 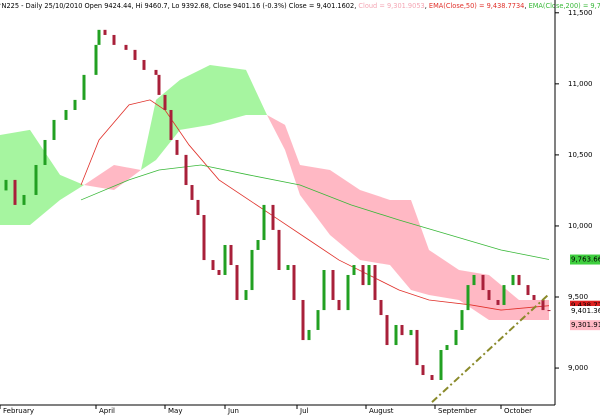 What do you see at coordinates (490, 348) in the screenshot?
I see `trend-line` at bounding box center [490, 348].